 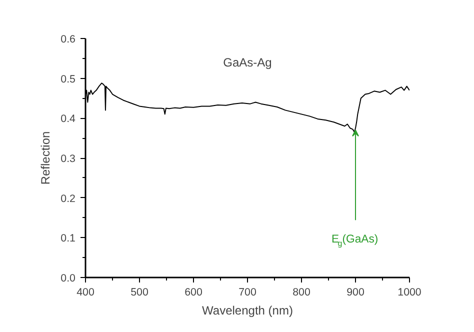 I want to click on text: GaAs-Ag, so click(x=247, y=62).